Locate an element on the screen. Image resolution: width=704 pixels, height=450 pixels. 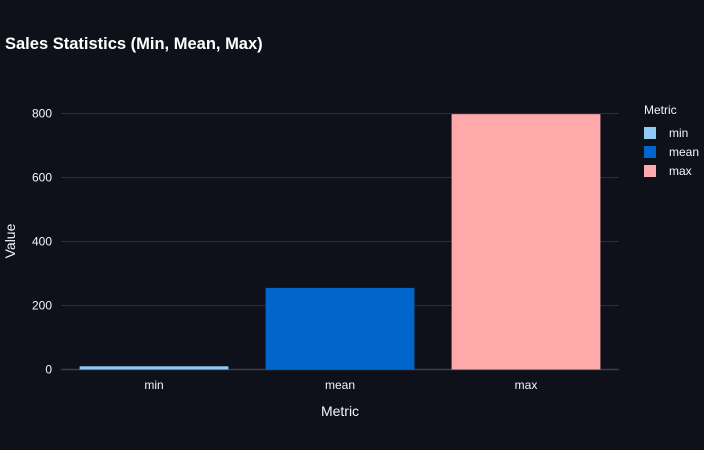
legend-item-max: max is located at coordinates (671, 170).